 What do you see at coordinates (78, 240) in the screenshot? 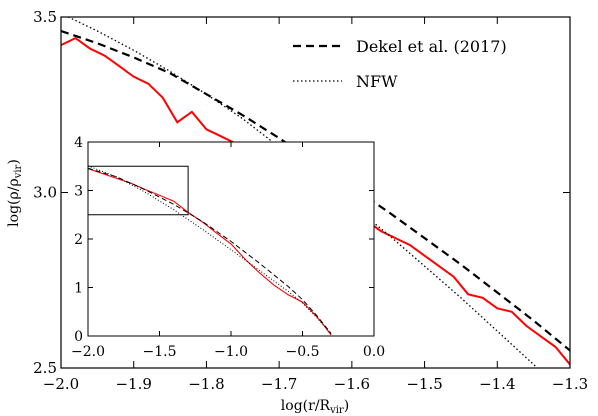
I see `inset-y-tick-label: 2` at bounding box center [78, 240].